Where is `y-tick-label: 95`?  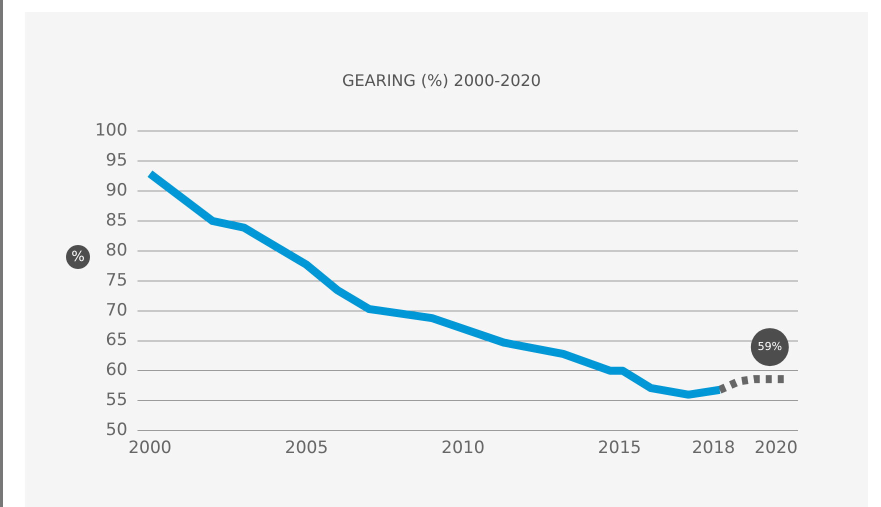
y-tick-label: 95 is located at coordinates (117, 160).